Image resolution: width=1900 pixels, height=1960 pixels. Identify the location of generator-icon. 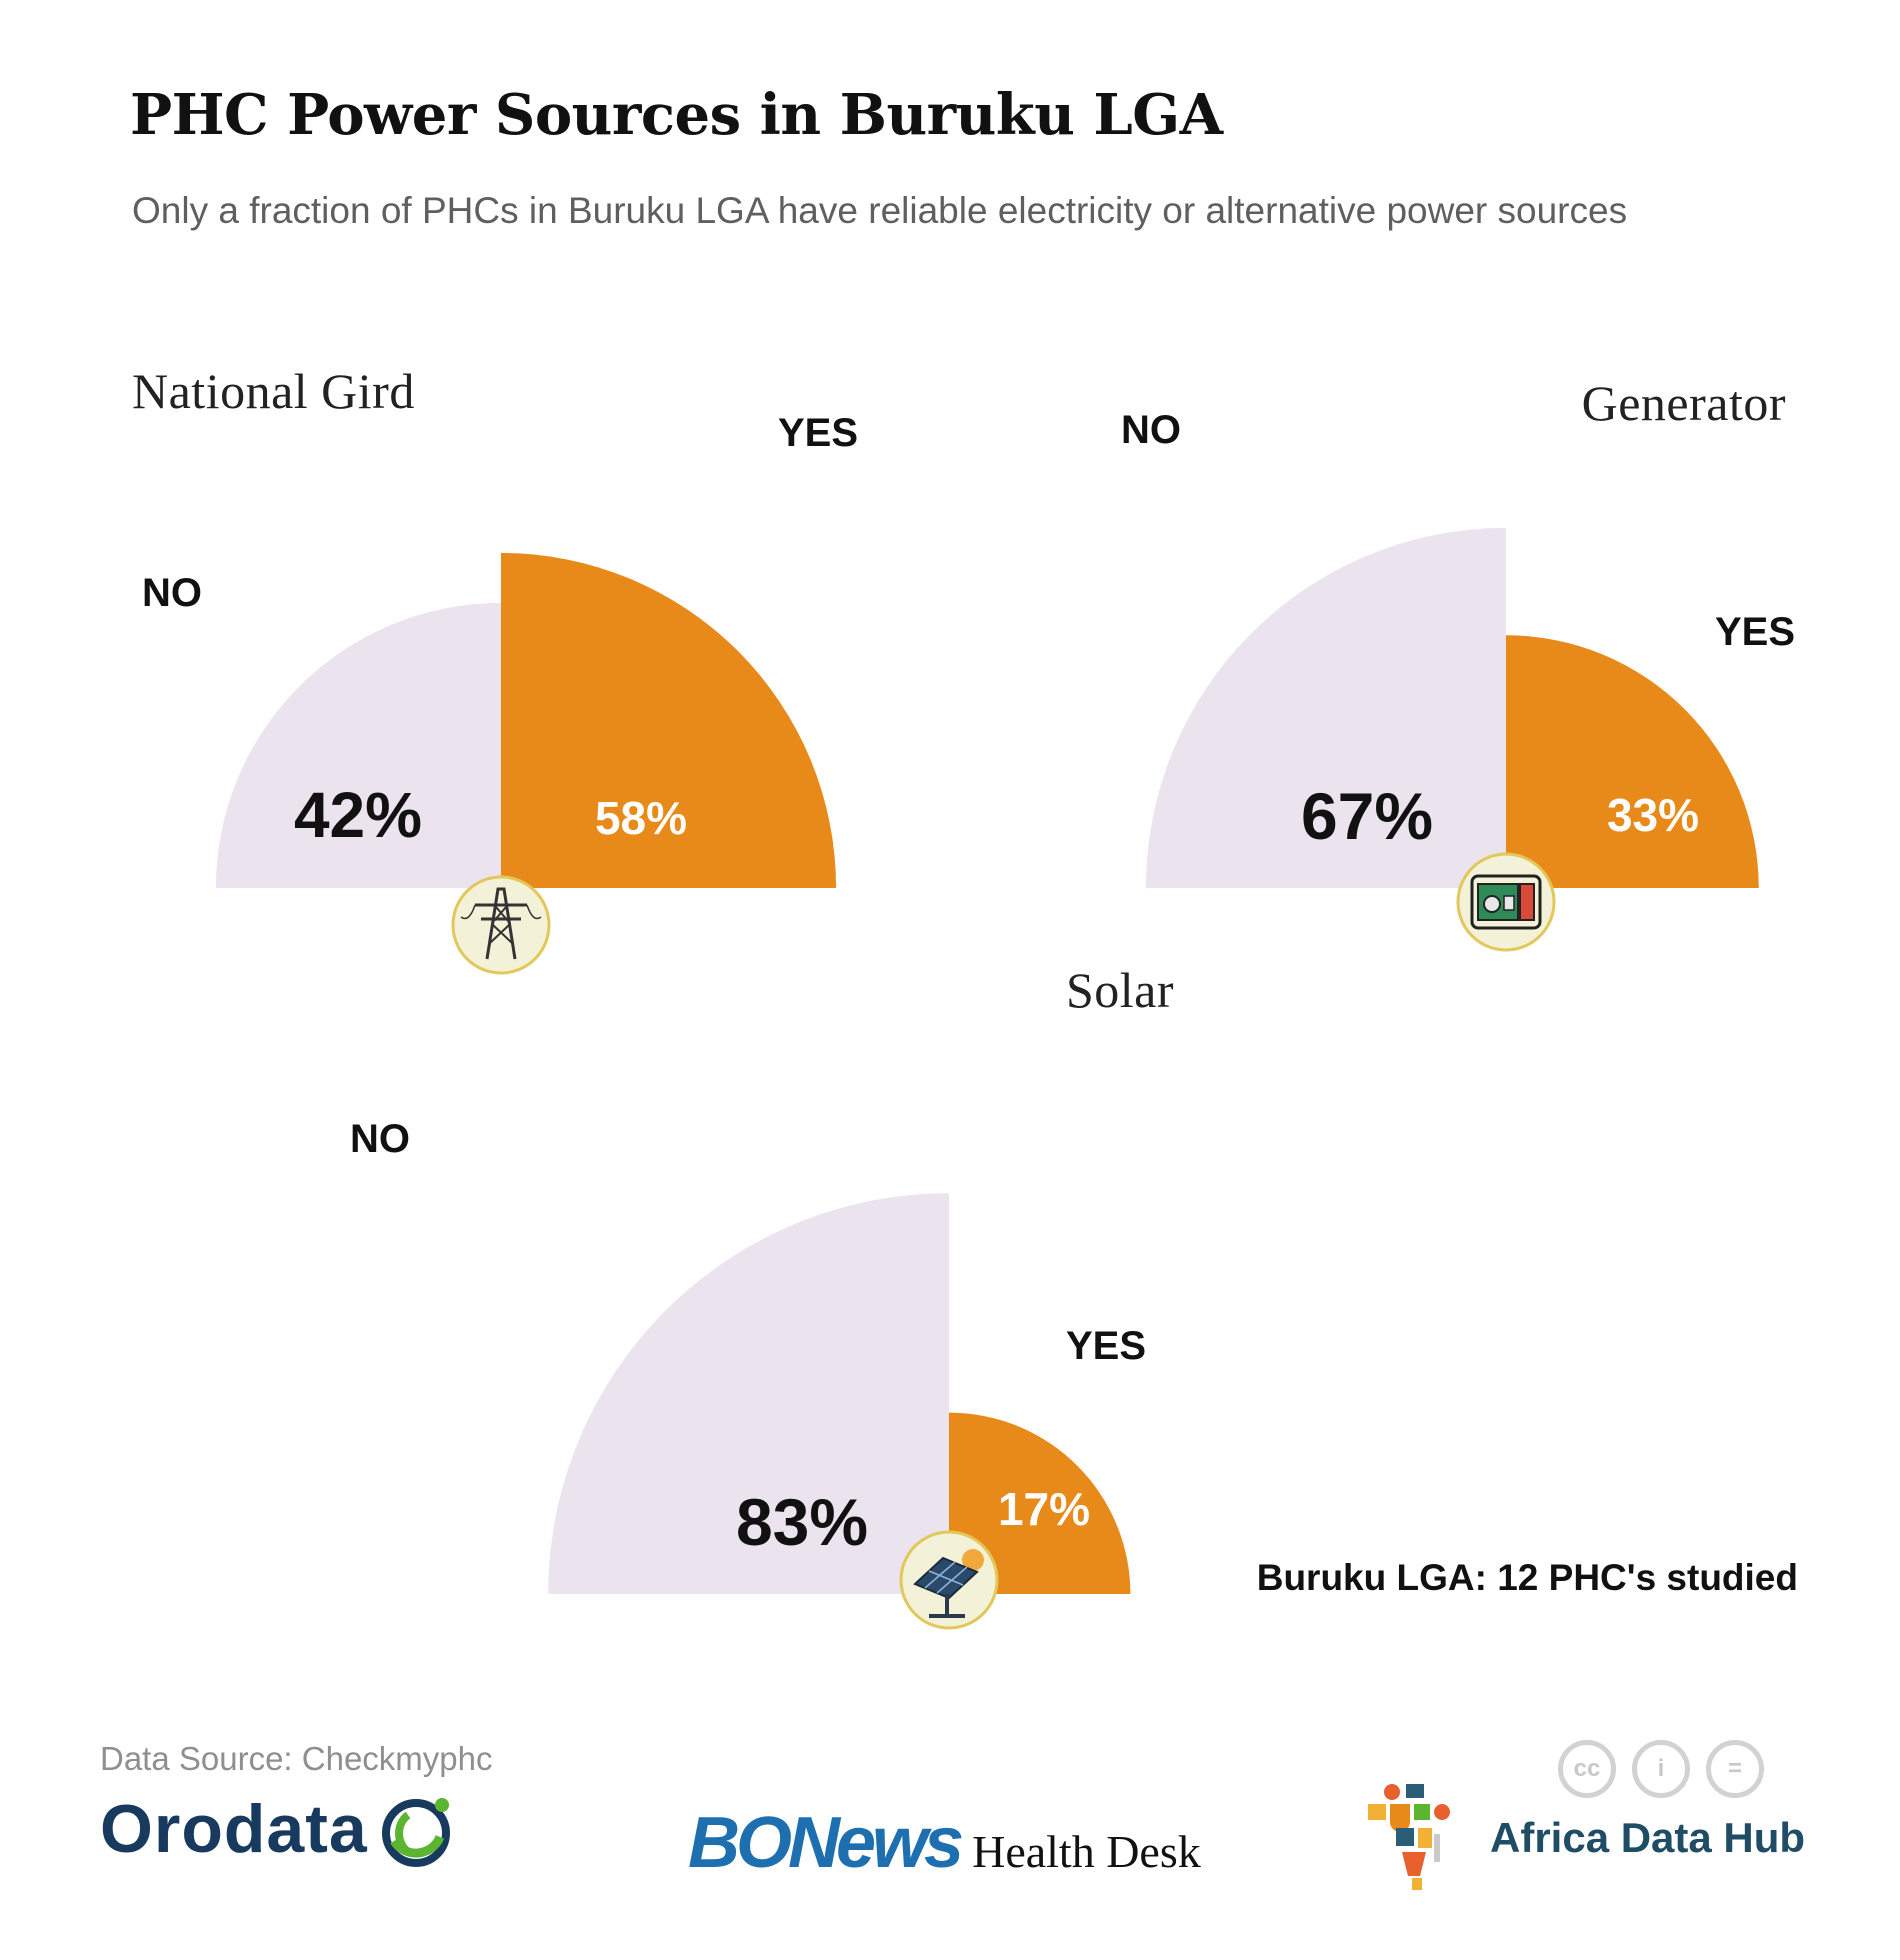
(1506, 902).